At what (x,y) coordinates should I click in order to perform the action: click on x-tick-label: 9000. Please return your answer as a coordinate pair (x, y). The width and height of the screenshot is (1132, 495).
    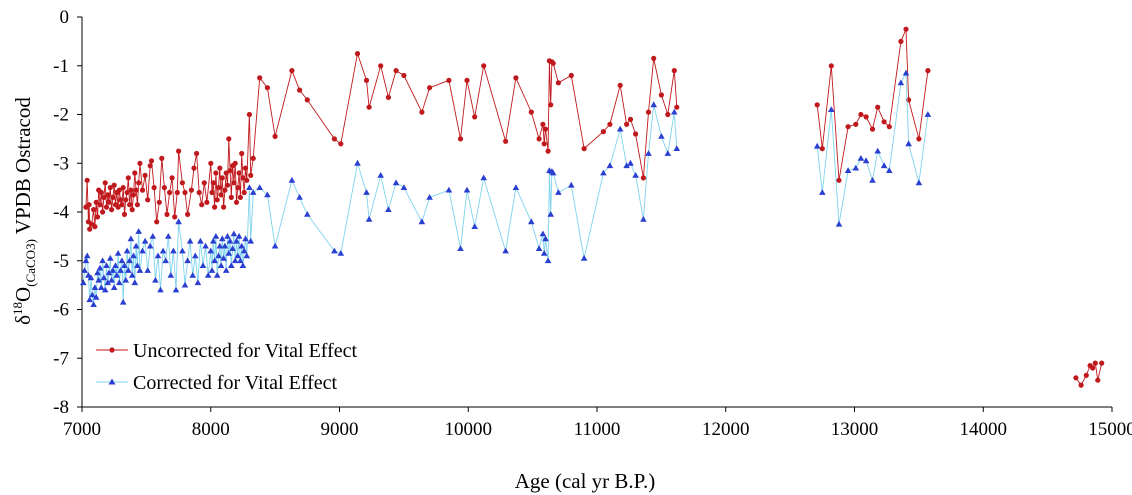
    Looking at the image, I should click on (340, 429).